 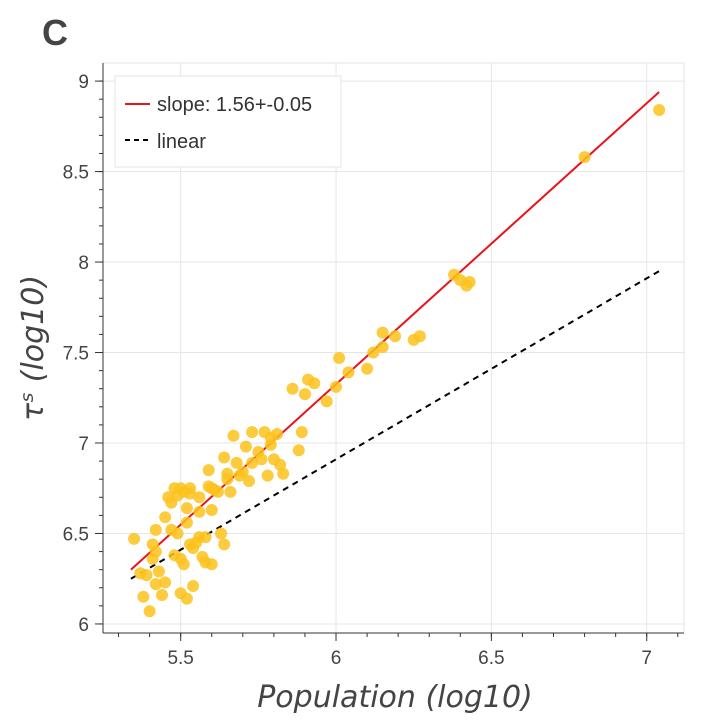 I want to click on y-tick-label: 8.5, so click(x=76, y=173).